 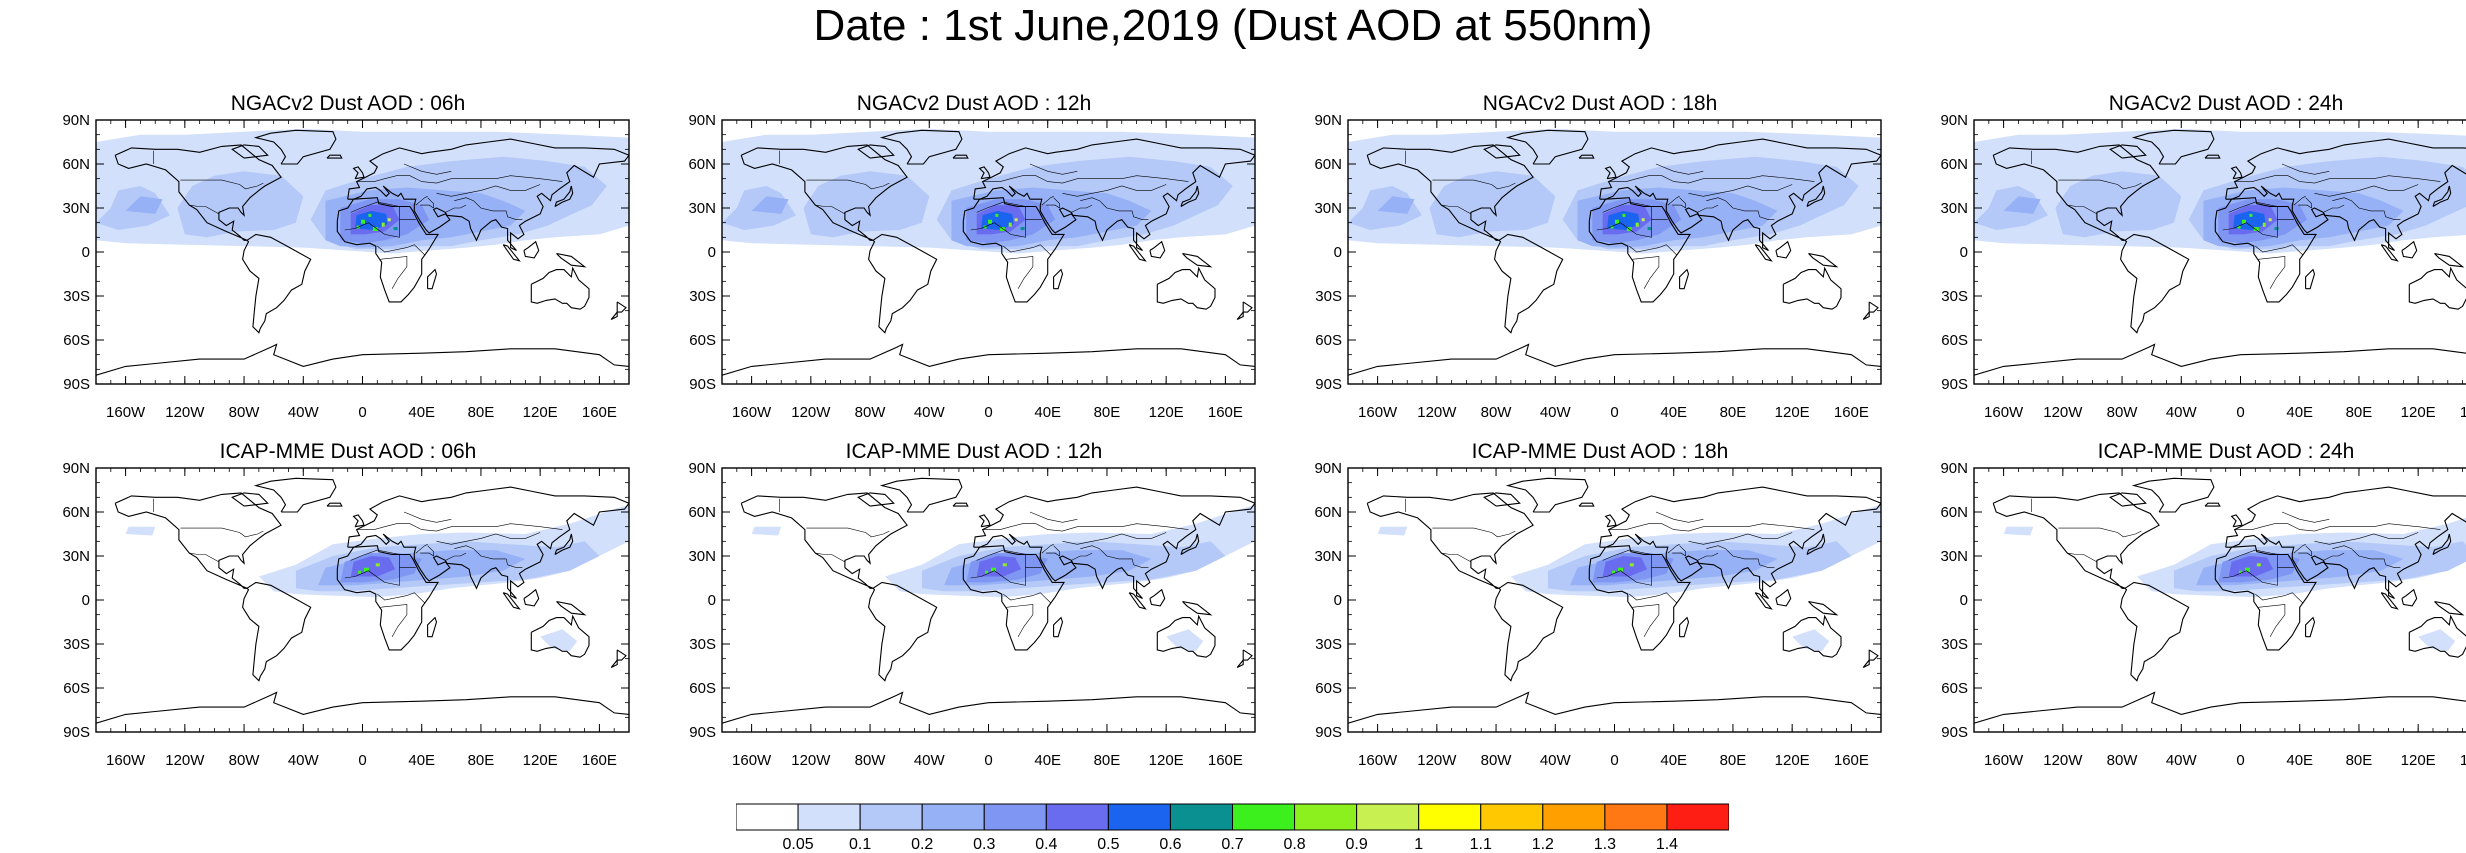 What do you see at coordinates (2442, 544) in the screenshot?
I see `coastline-japan` at bounding box center [2442, 544].